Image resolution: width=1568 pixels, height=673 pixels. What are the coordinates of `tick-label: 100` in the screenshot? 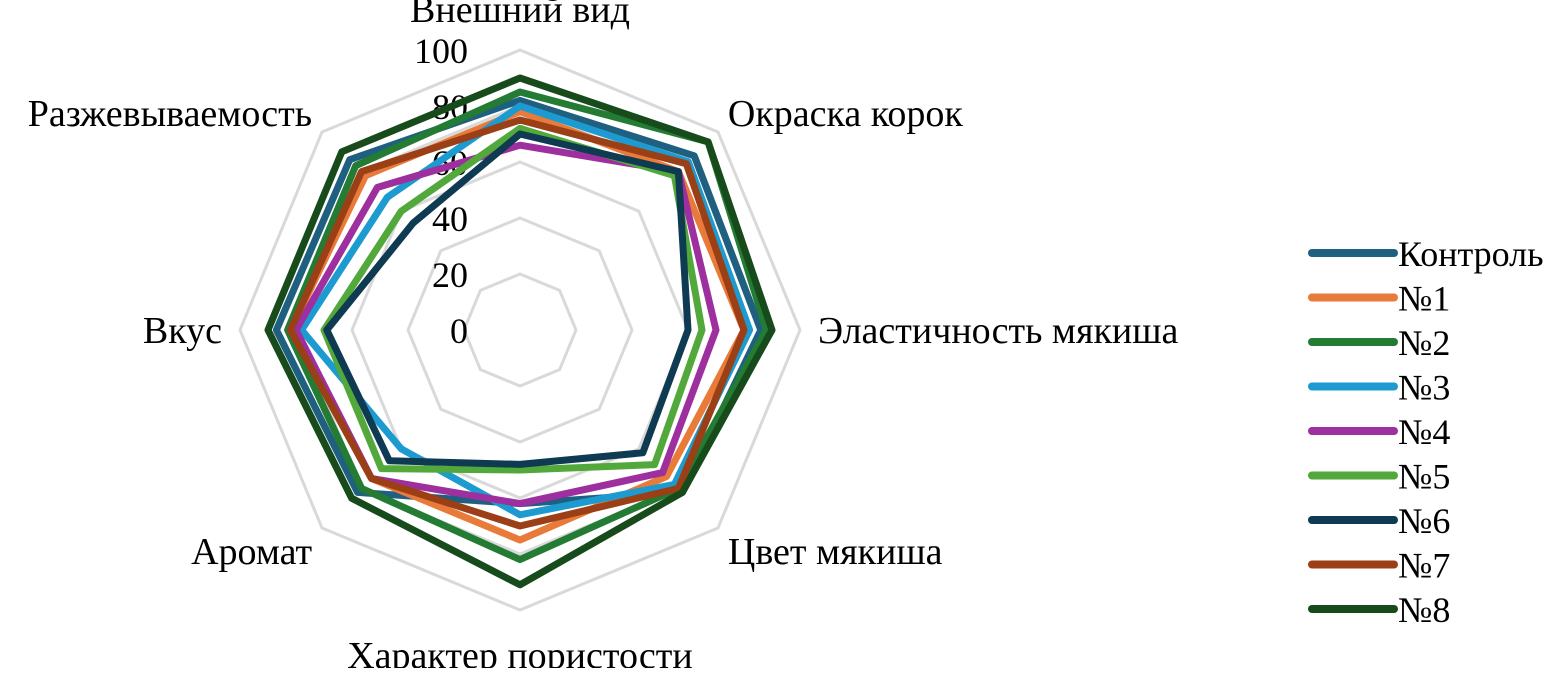 It's located at (441, 51).